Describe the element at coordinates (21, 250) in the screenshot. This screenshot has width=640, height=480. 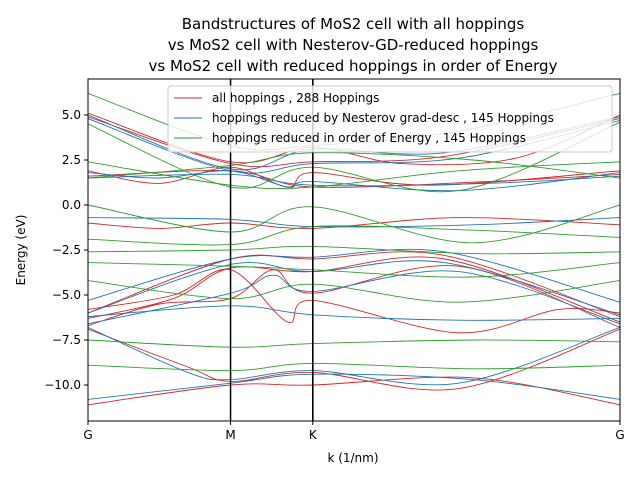
I see `y-axis-label: Energy (eV)` at that location.